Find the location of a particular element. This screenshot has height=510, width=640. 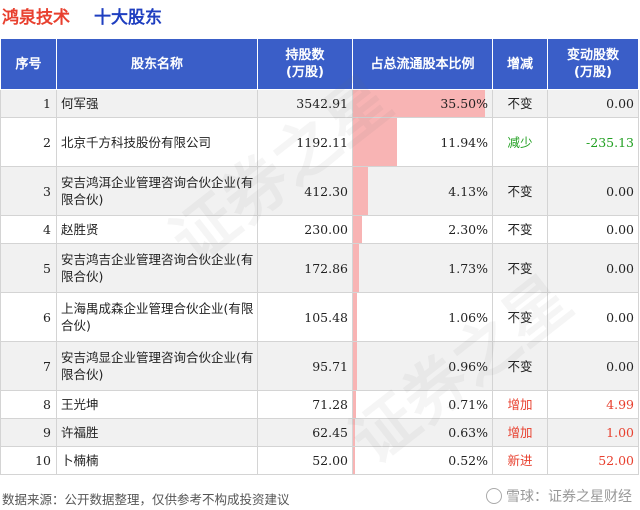

shareholder-name: 上海禺成森企业管理合伙企业(有限合伙) is located at coordinates (157, 317).